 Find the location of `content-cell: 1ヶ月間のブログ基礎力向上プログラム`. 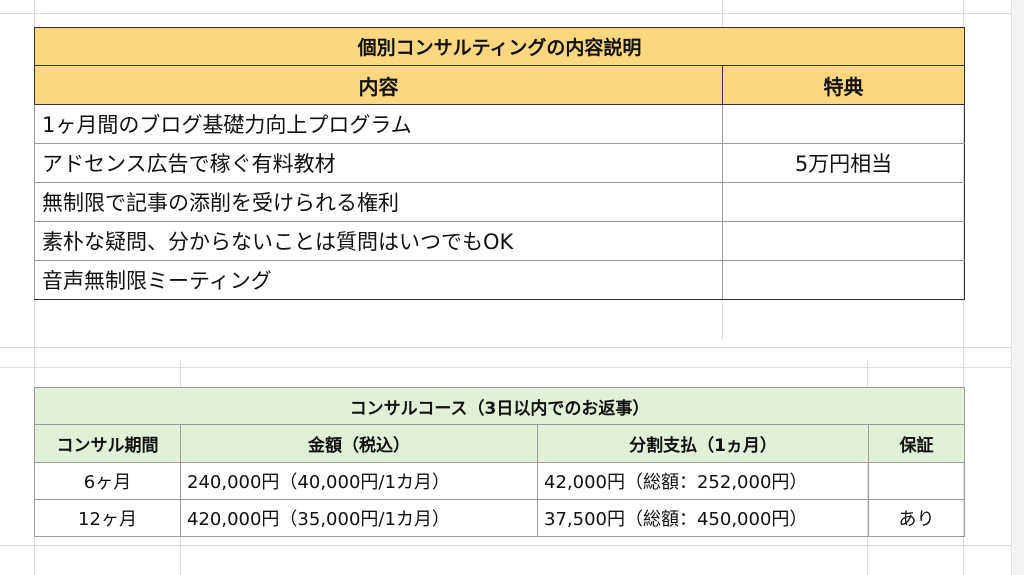

content-cell: 1ヶ月間のブログ基礎力向上プログラム is located at coordinates (378, 124).